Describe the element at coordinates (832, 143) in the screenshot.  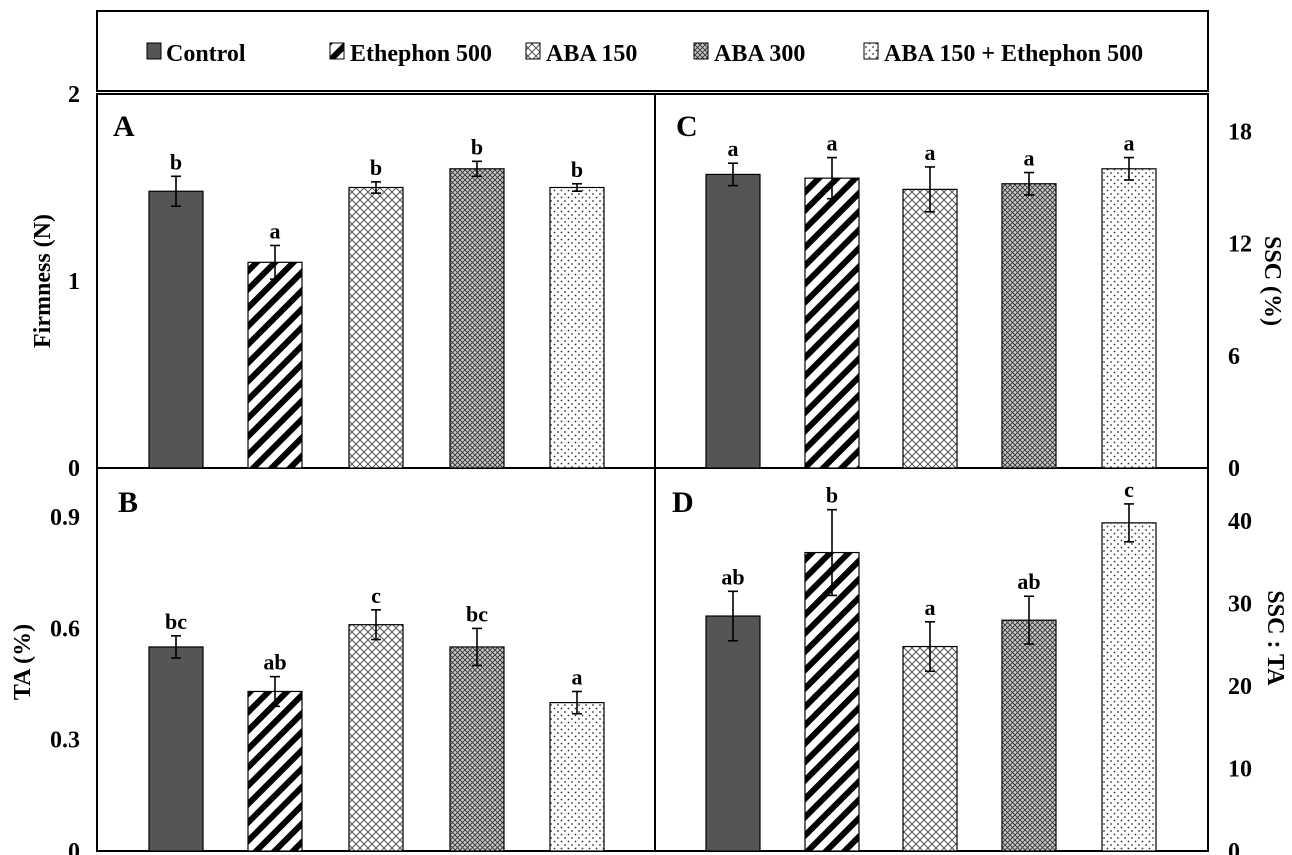
I see `panel-c-sig-letter-ethephon-500: a` at that location.